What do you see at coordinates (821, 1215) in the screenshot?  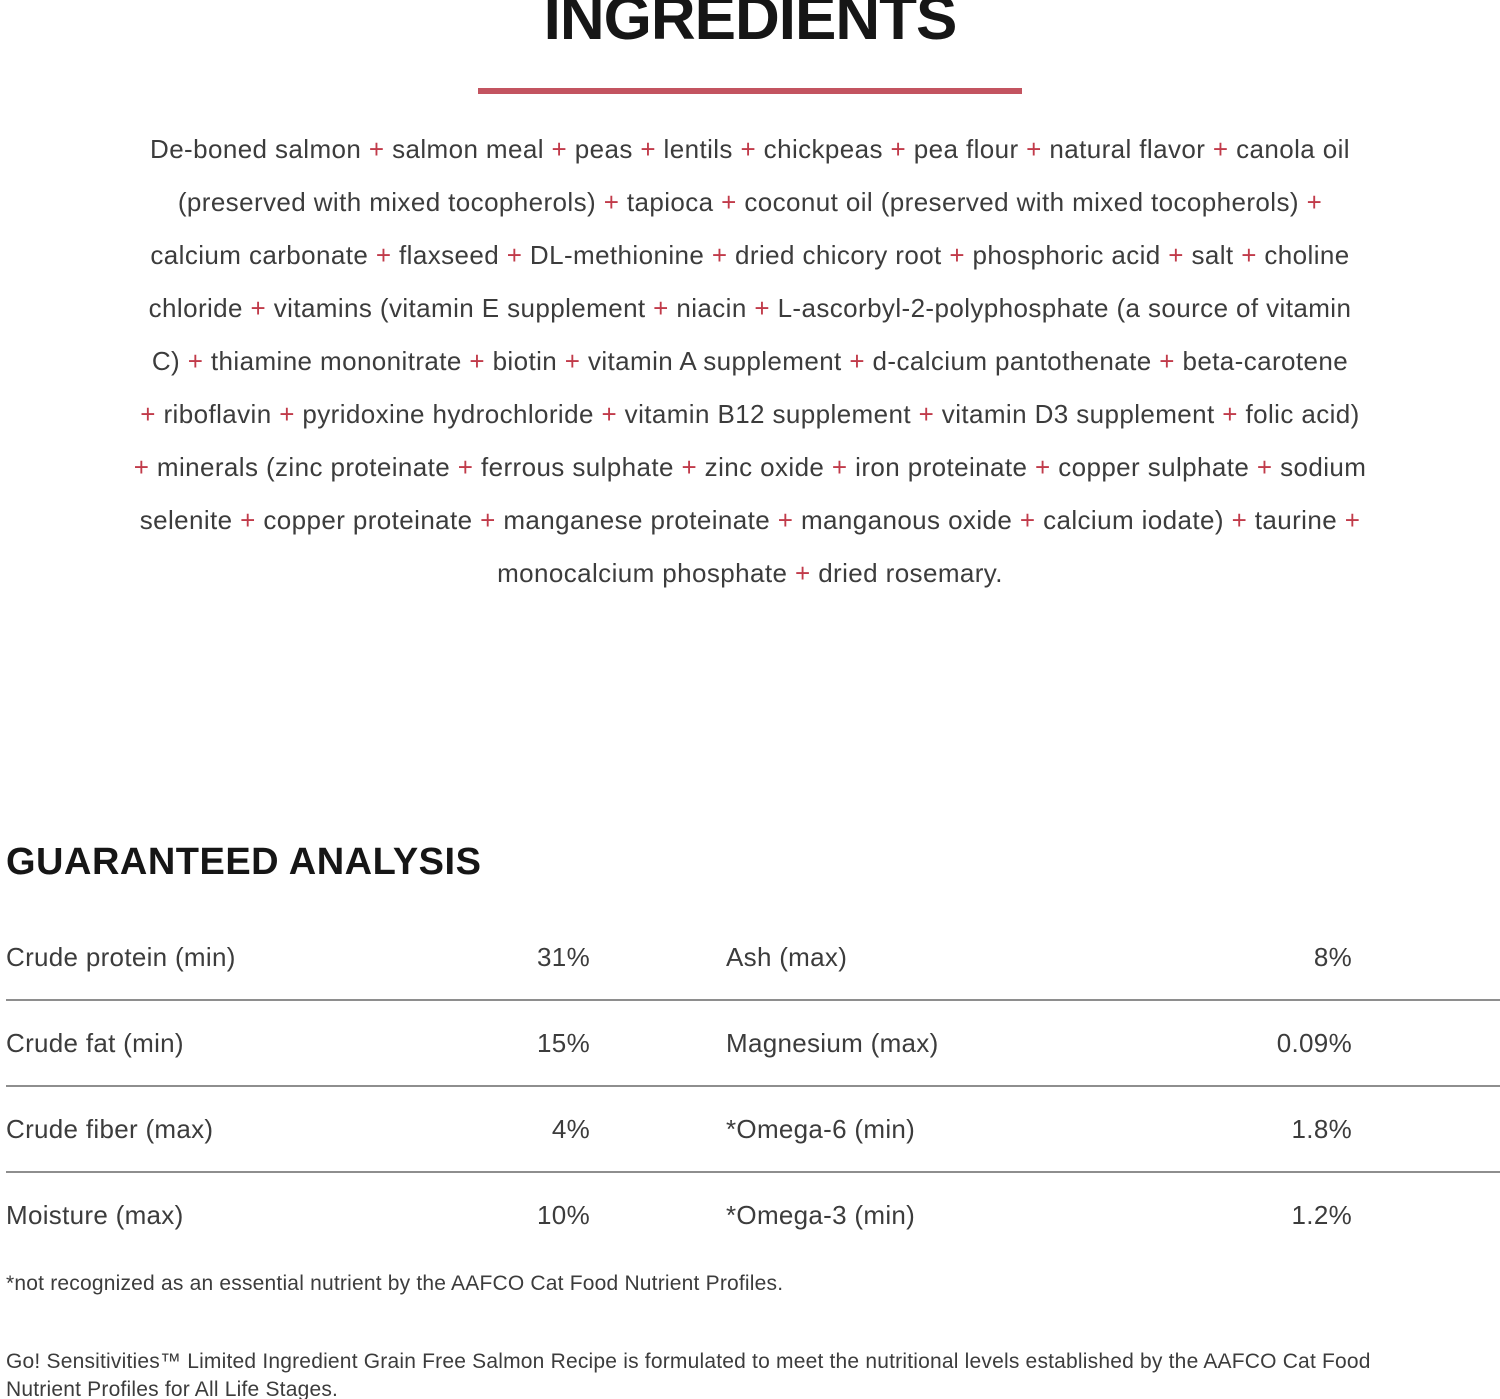 I see `nutrient-label-right: *Omega-3 (min)` at bounding box center [821, 1215].